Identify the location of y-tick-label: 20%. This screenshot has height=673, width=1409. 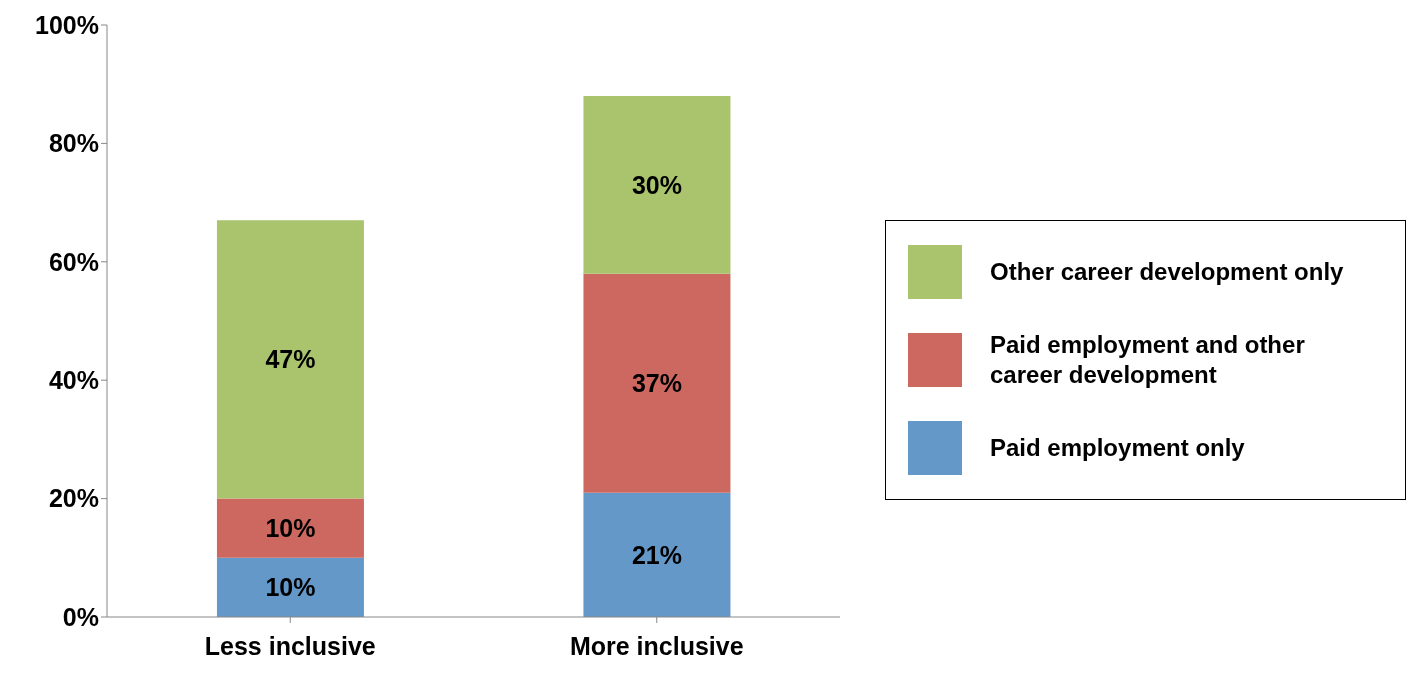
(73, 498).